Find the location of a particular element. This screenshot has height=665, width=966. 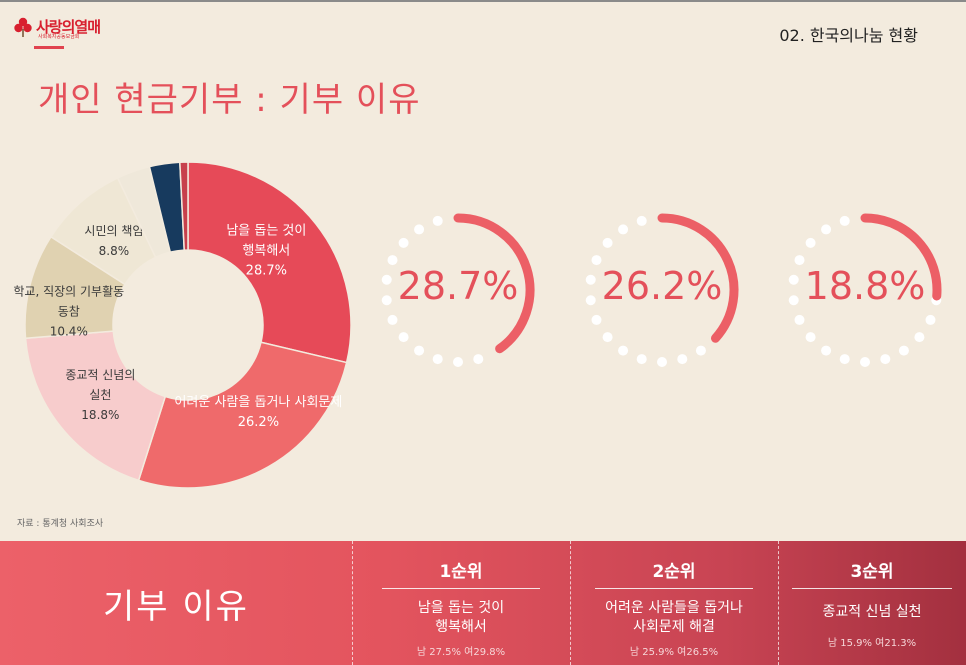

donut-slice-label: 동참 is located at coordinates (69, 311).